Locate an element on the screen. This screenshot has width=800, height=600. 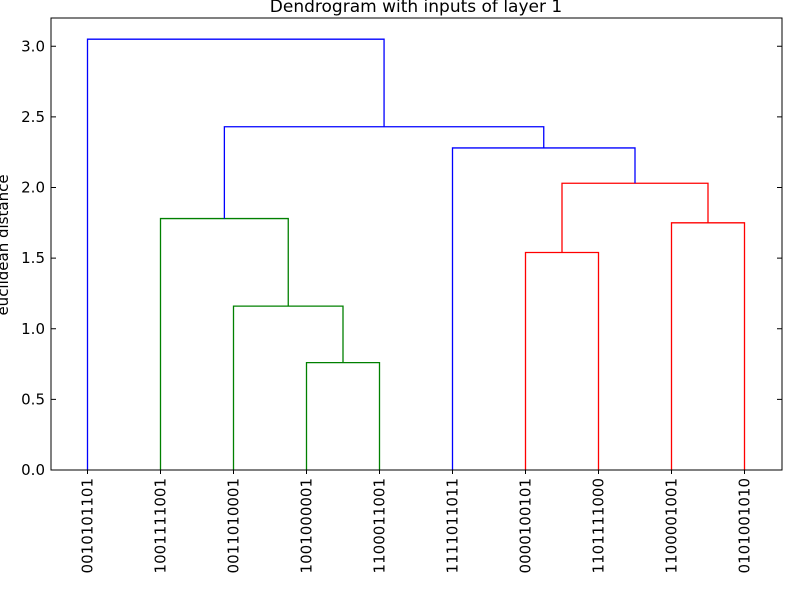
leaf-label: 0011010001 is located at coordinates (234, 525).